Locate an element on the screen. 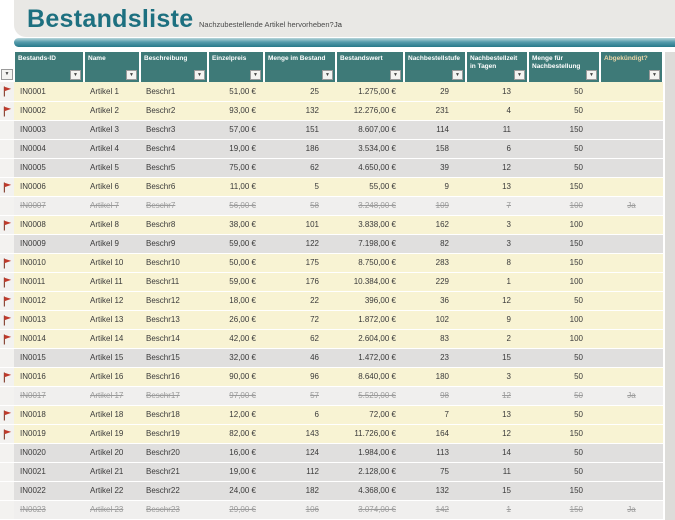  corner-filter-dropdown-icon: ▼ is located at coordinates (7, 74).